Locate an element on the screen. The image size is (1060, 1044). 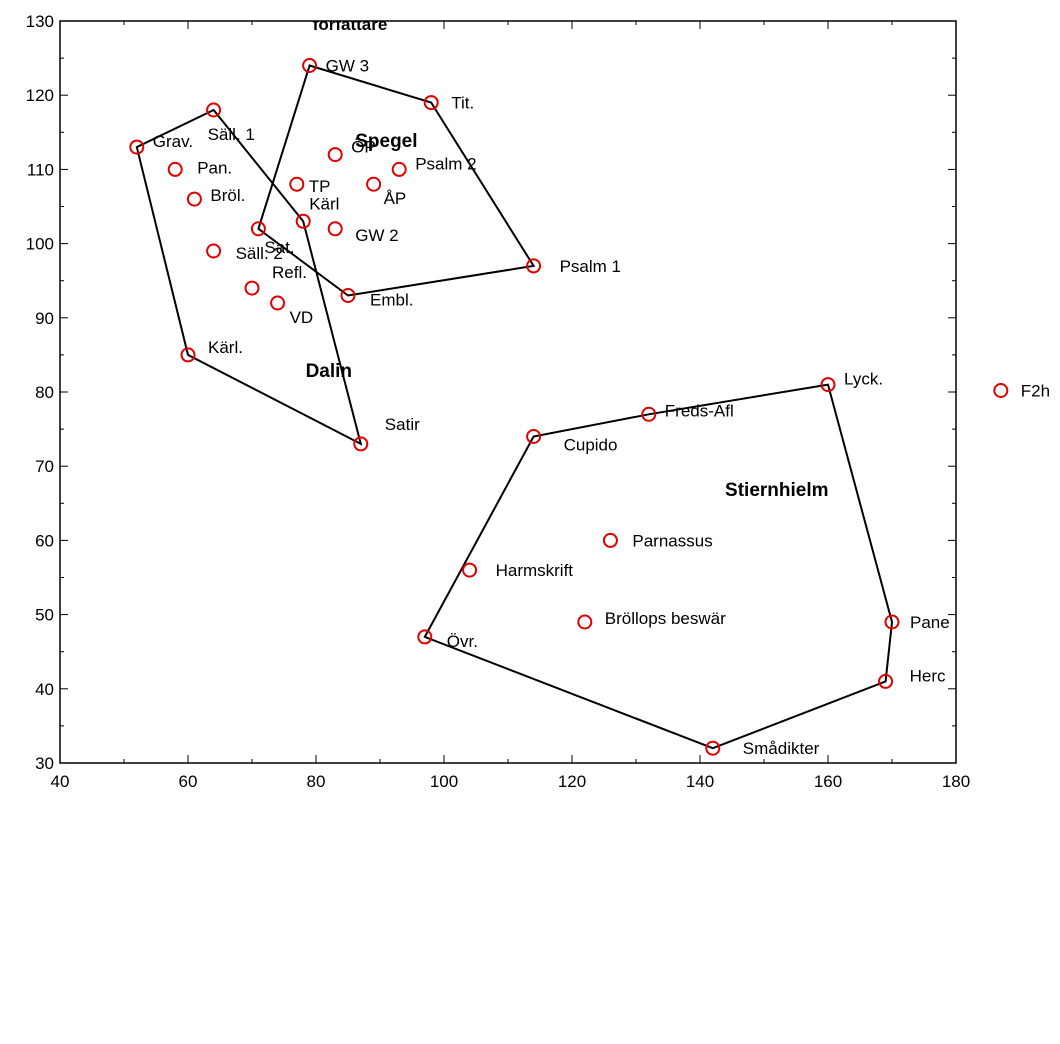
y-tick-label: 70 is located at coordinates (44, 466).